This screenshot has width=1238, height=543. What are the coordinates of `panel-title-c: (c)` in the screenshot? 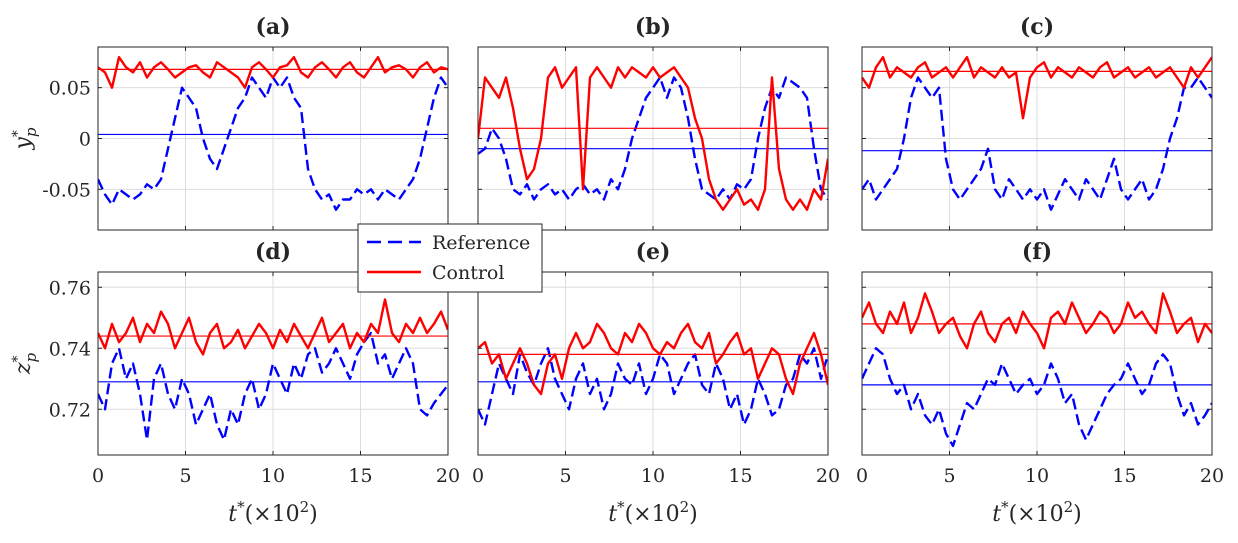 It's located at (1037, 27).